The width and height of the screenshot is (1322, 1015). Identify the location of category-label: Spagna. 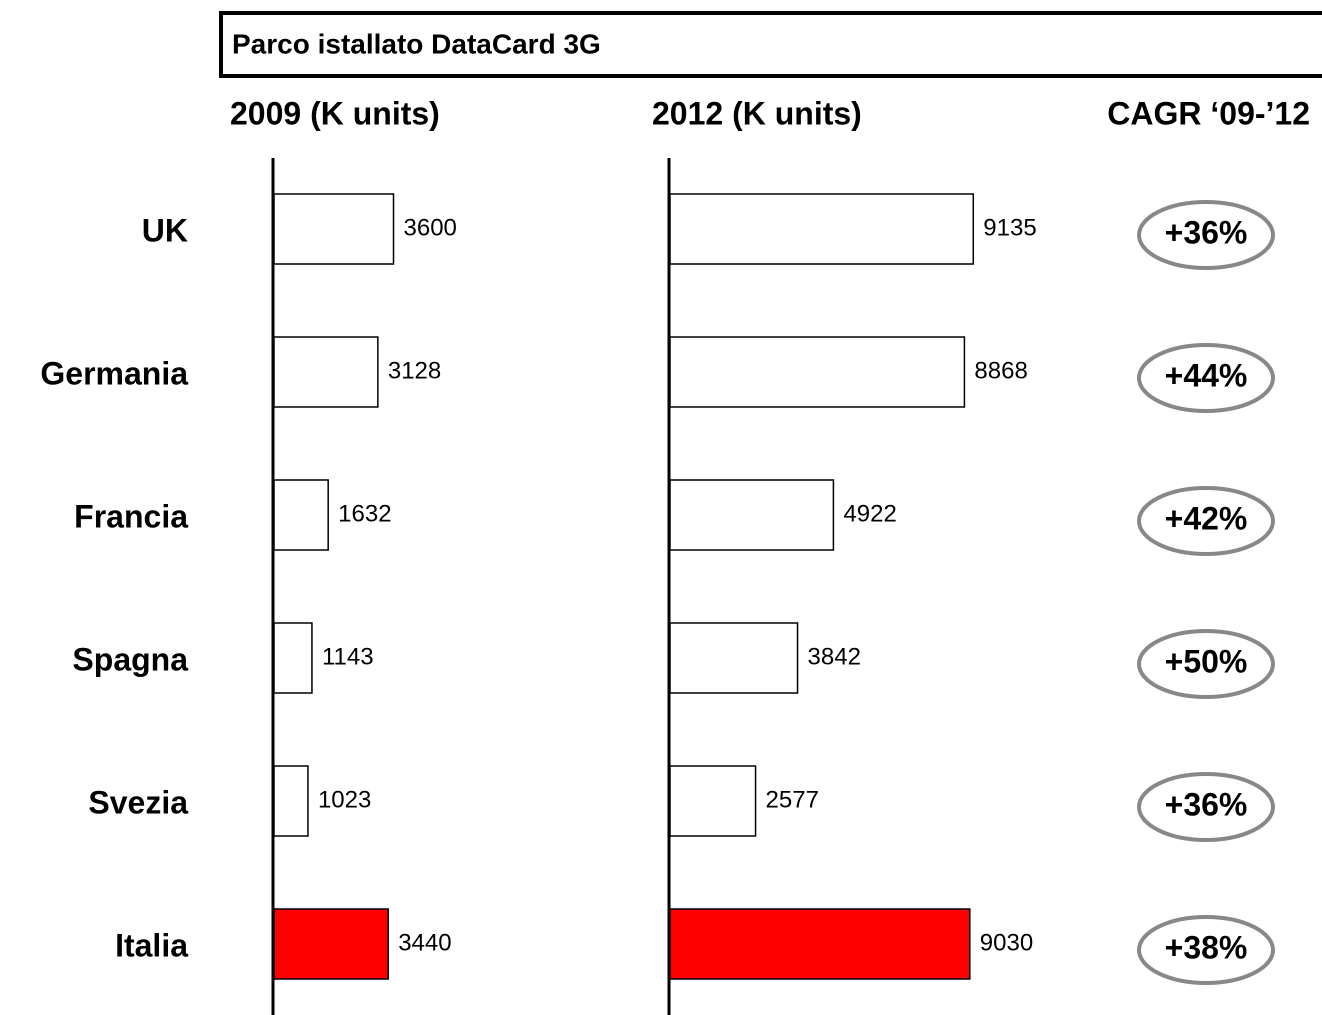
(130, 659).